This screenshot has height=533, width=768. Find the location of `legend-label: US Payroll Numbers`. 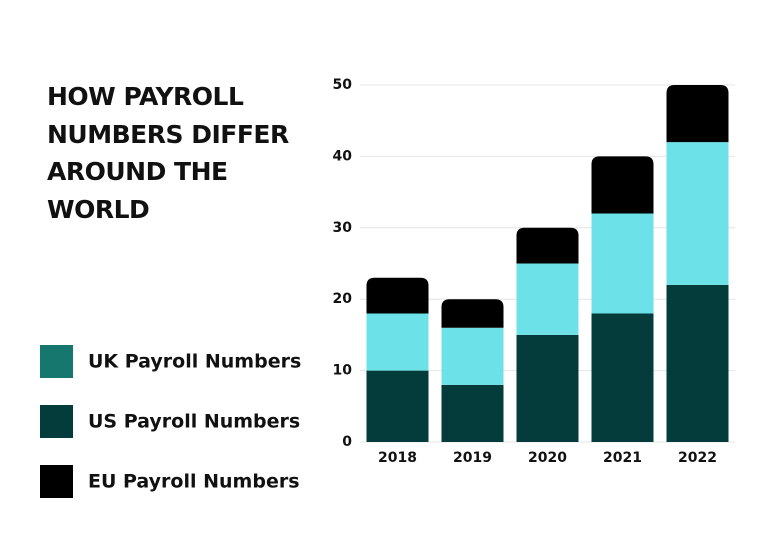

legend-label: US Payroll Numbers is located at coordinates (194, 422).